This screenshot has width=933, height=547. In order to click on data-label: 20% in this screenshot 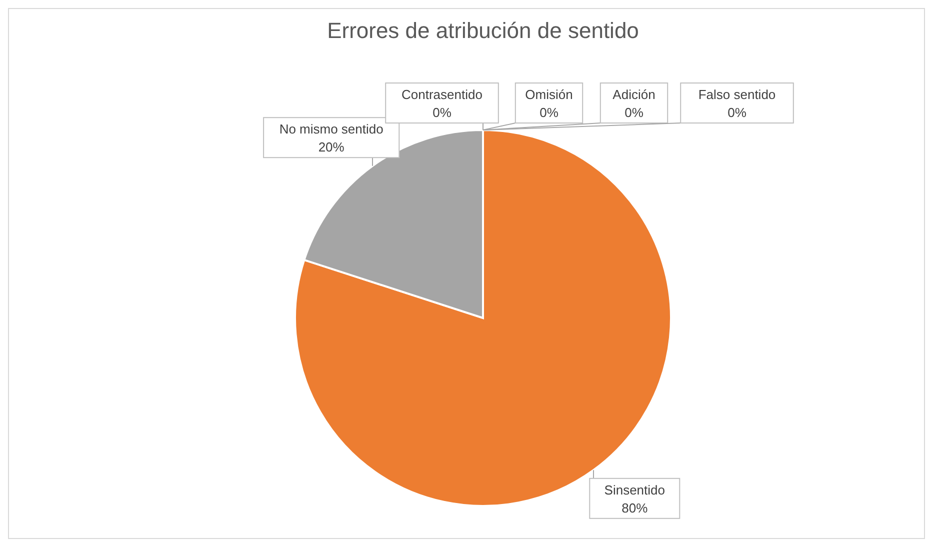, I will do `click(331, 147)`.